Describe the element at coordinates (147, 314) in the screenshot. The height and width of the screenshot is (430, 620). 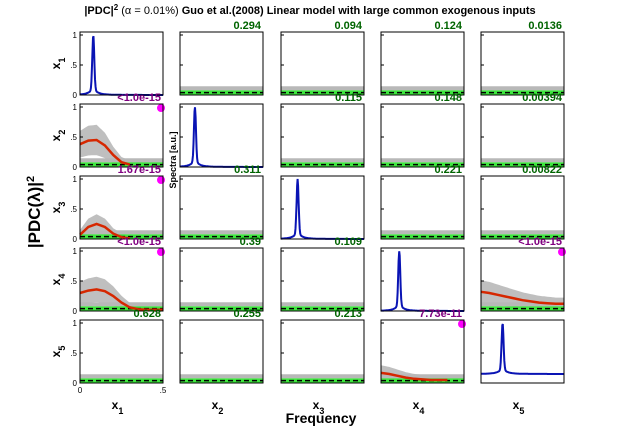
I see `pvalue-5-1: 0.628` at that location.